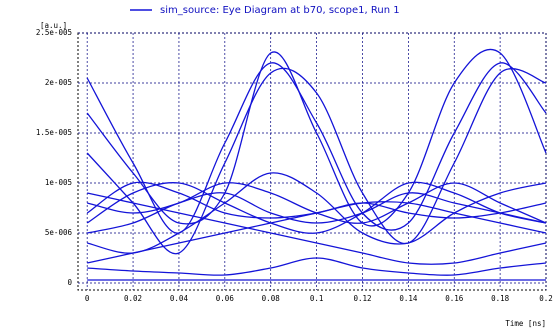 This screenshot has width=553, height=333. Describe the element at coordinates (408, 298) in the screenshot. I see `x-tick-label: 0.14` at that location.